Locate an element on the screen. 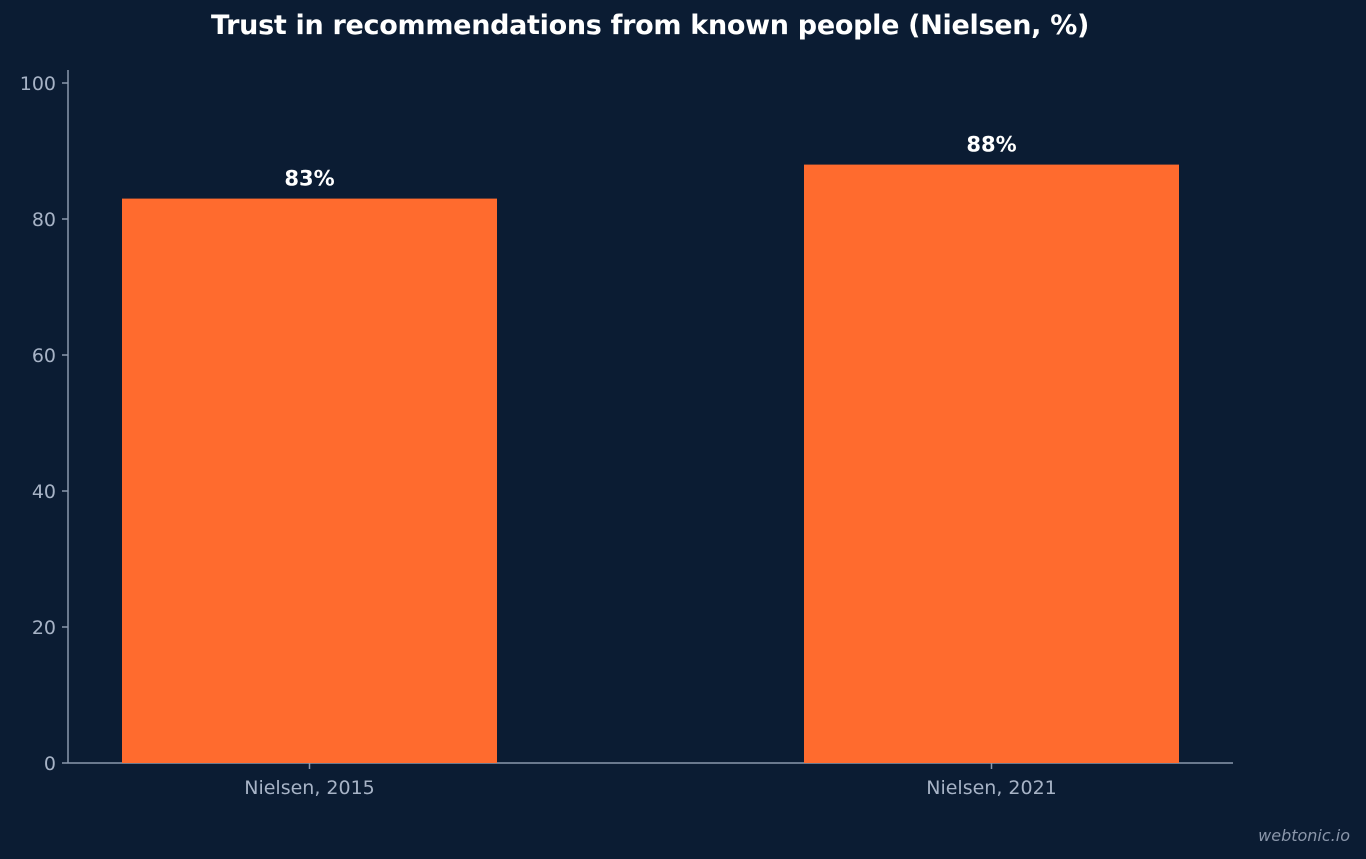  y-tick-label: 20 is located at coordinates (44, 628).